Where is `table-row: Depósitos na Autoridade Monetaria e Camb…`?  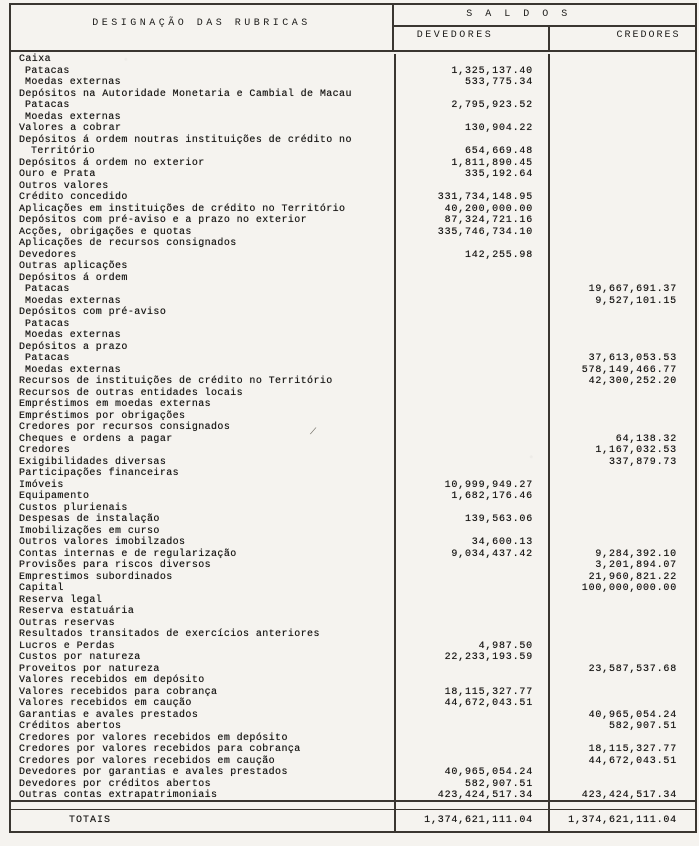 table-row: Depósitos na Autoridade Monetaria e Camb… is located at coordinates (353, 94).